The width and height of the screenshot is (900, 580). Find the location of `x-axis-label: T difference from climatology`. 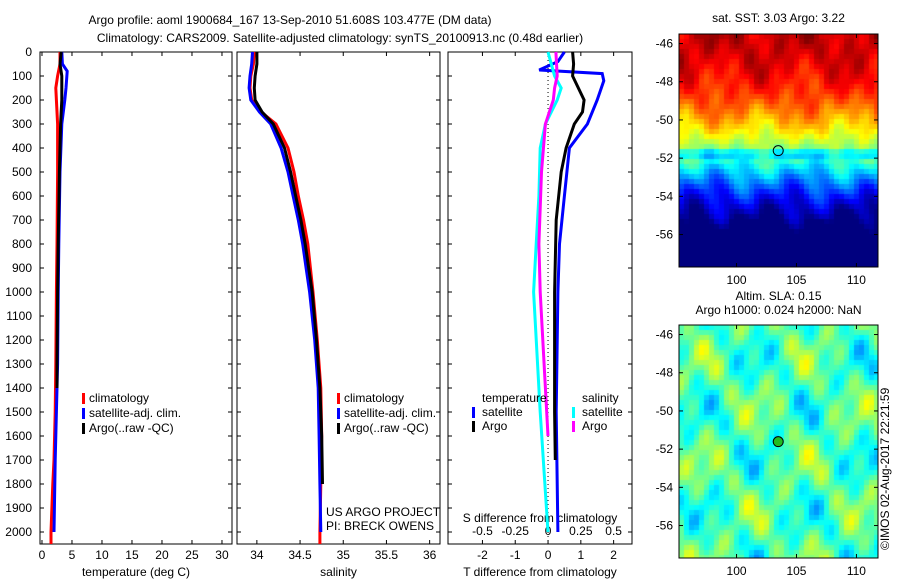

x-axis-label: T difference from climatology is located at coordinates (540, 572).